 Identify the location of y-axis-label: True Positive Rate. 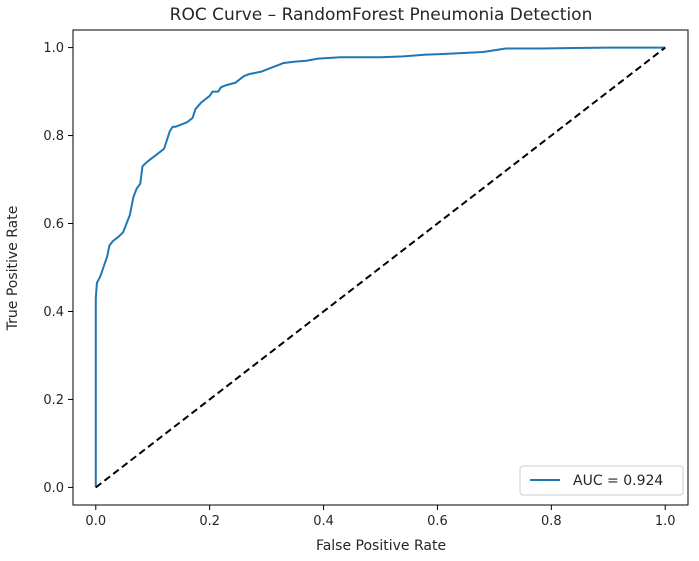
(13, 269).